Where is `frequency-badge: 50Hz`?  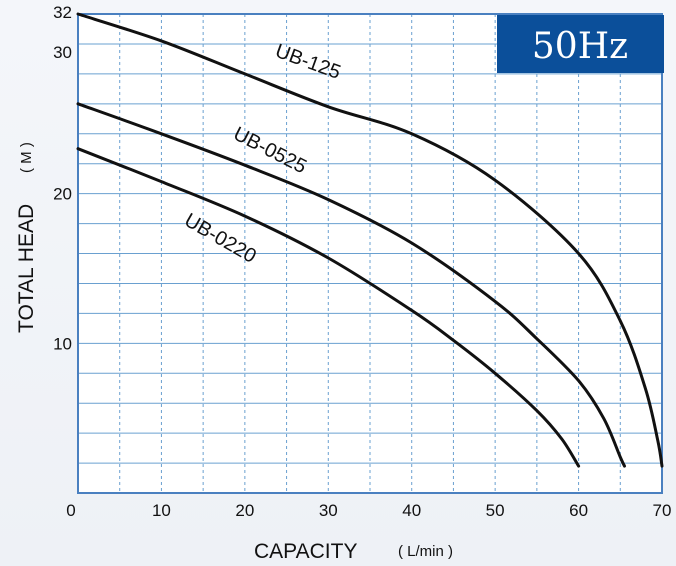 frequency-badge: 50Hz is located at coordinates (580, 44).